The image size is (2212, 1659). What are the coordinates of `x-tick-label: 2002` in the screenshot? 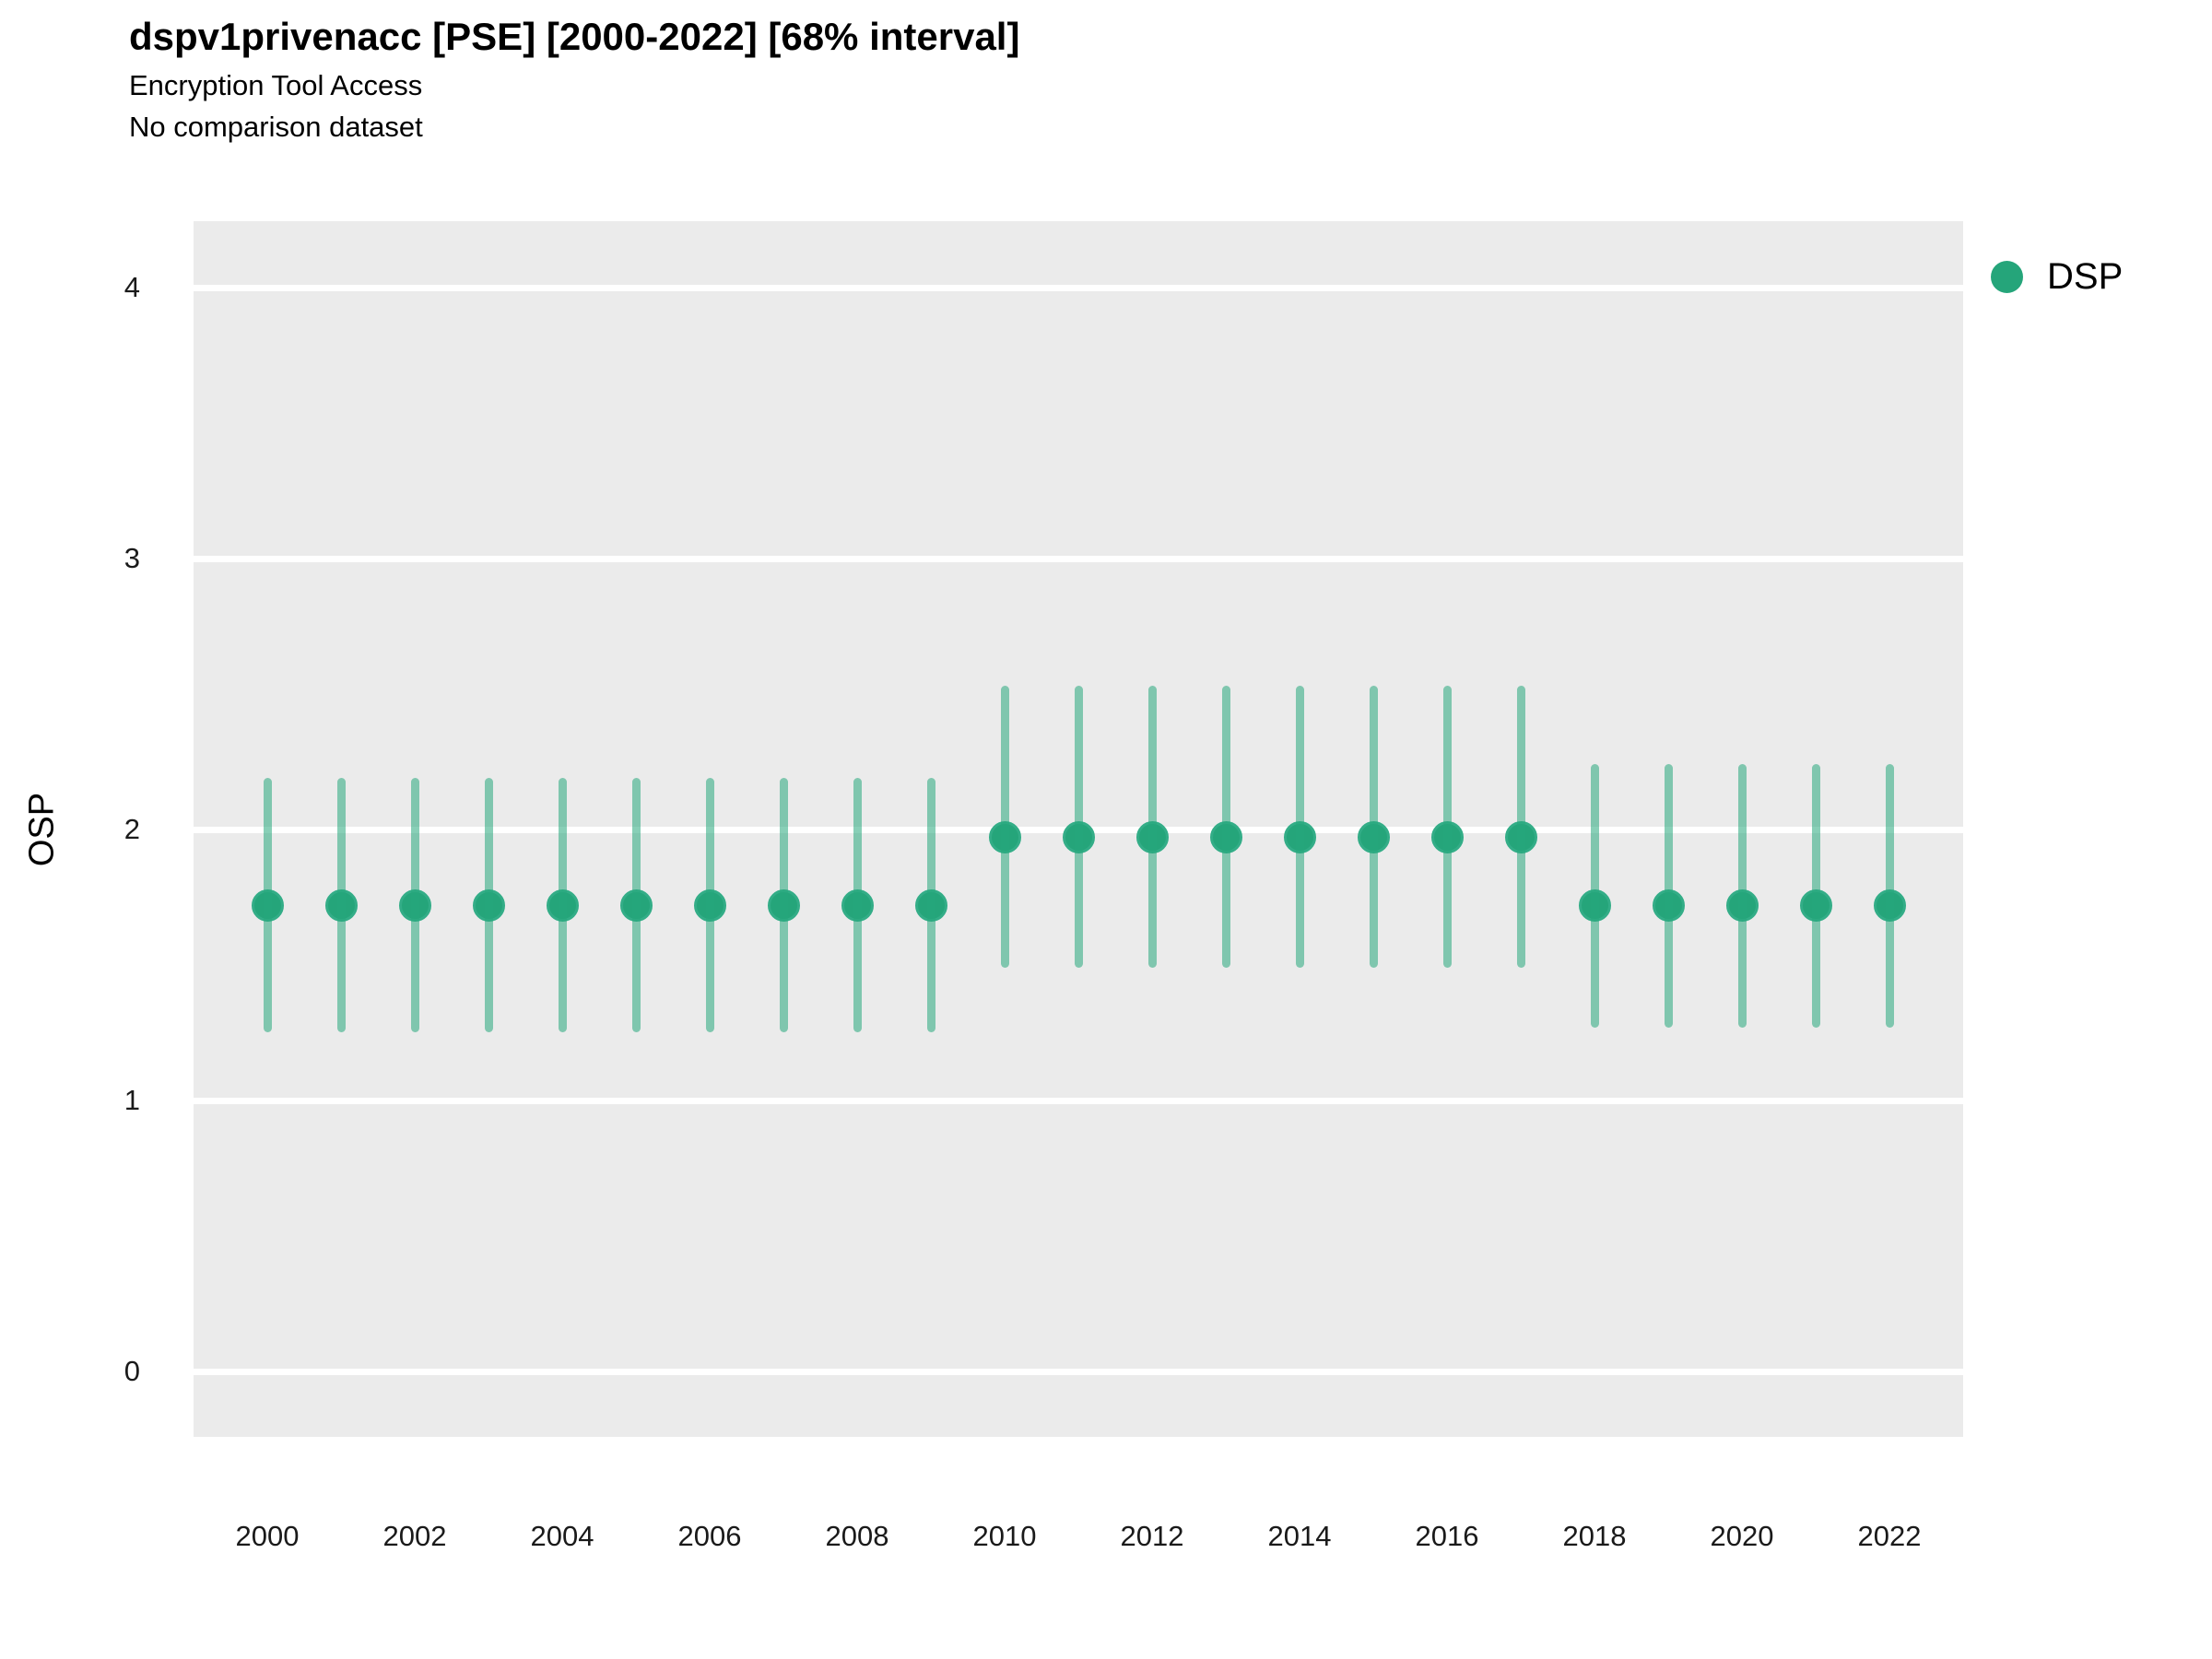 It's located at (414, 1536).